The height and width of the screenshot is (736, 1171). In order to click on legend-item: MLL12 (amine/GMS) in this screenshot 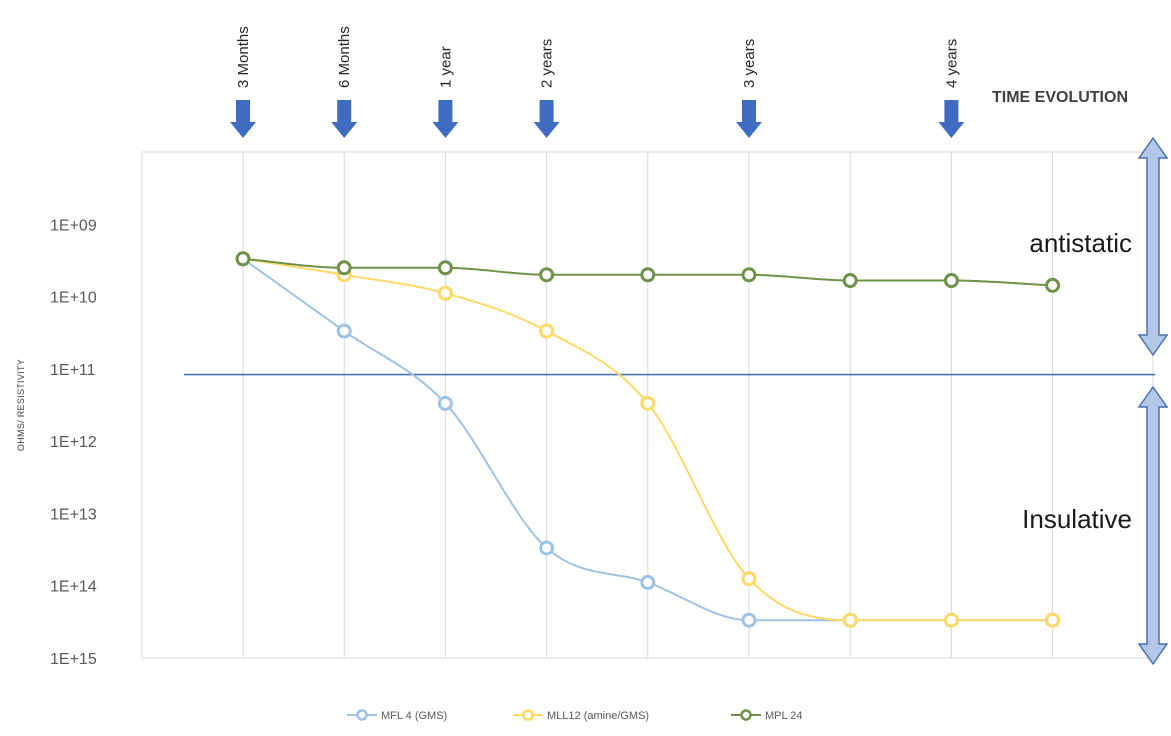, I will do `click(581, 715)`.